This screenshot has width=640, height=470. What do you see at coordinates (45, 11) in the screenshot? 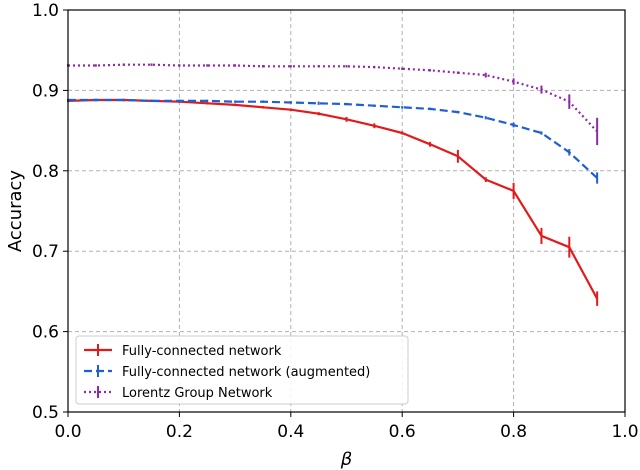
I see `y-tick-label: 1.0` at bounding box center [45, 11].